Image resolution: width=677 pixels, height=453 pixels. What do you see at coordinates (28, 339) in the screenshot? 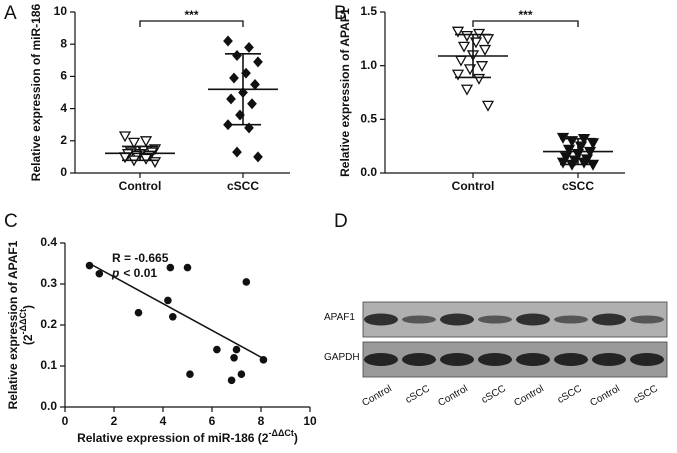
I see `y-axis-title-text: (2` at bounding box center [28, 339].